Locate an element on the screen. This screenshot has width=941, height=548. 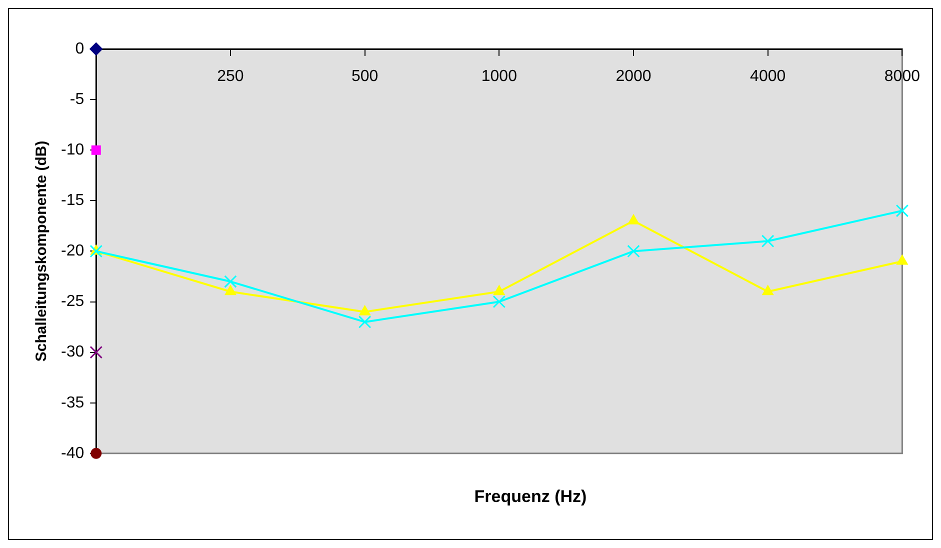
x-axis-title: Frequenz (Hz) is located at coordinates (530, 497).